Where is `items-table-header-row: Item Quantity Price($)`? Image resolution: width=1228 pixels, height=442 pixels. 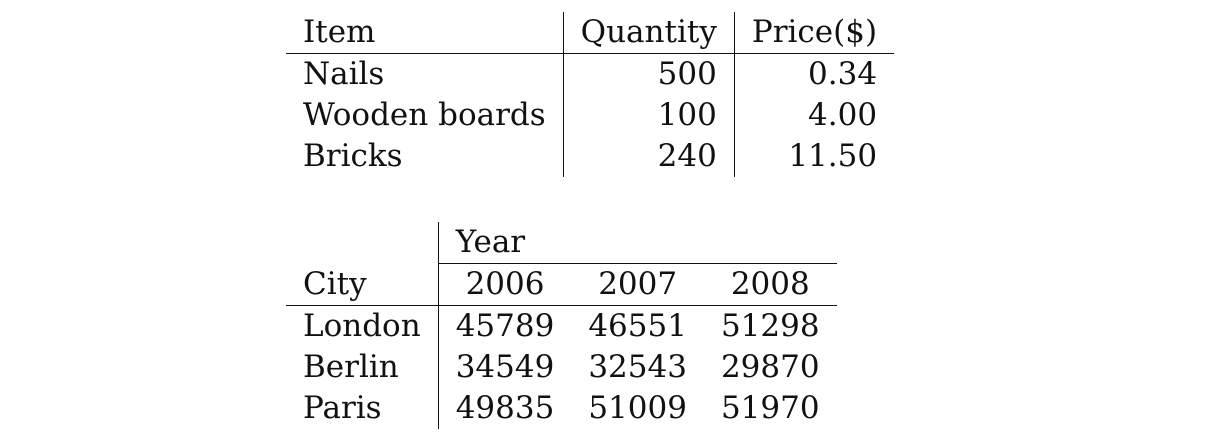 items-table-header-row: Item Quantity Price($) is located at coordinates (590, 33).